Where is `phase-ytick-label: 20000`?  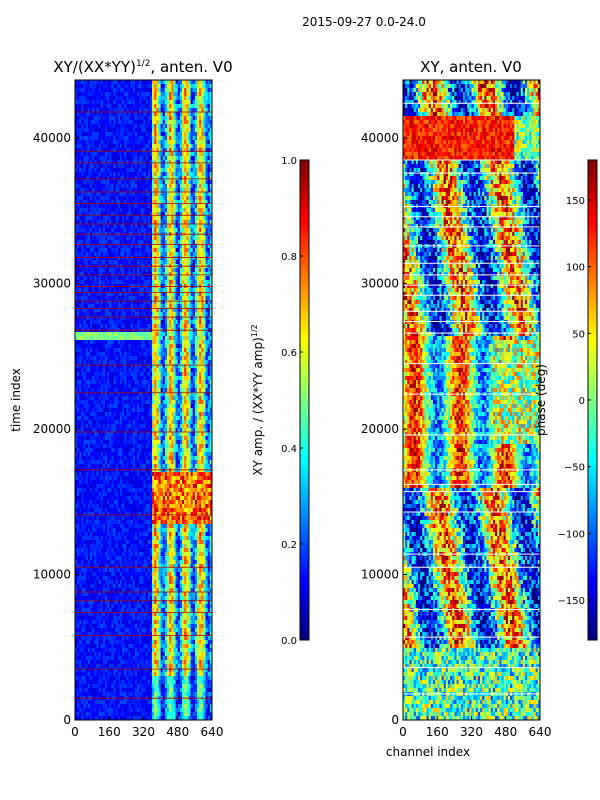 phase-ytick-label: 20000 is located at coordinates (380, 429).